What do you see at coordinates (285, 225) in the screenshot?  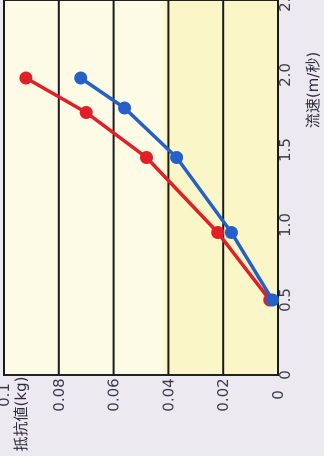 I see `x-tick-label-2: 1.0` at bounding box center [285, 225].